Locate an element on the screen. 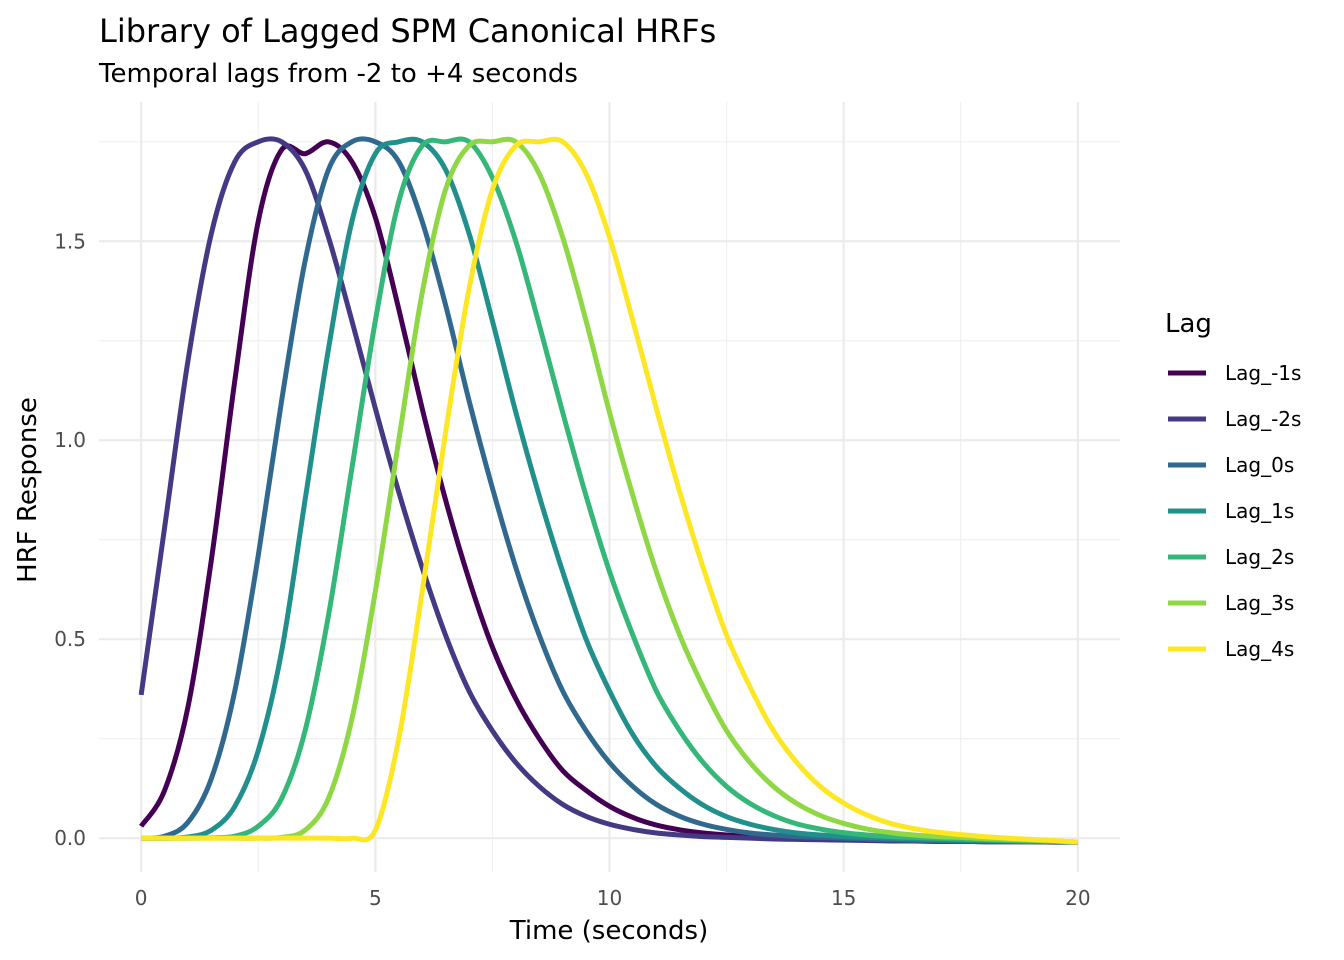  legend-label: Lag_3s is located at coordinates (1259, 603).